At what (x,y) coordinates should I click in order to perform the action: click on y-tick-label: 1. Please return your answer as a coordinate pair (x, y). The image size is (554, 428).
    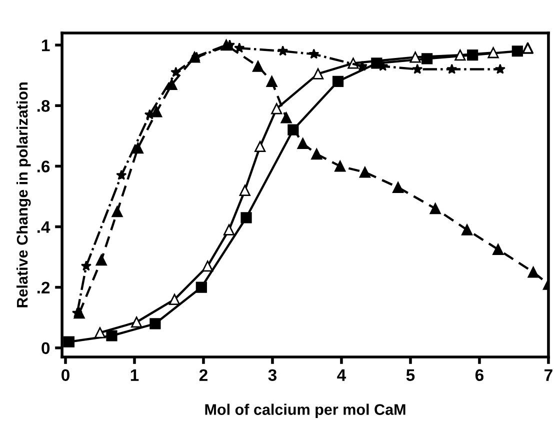
    Looking at the image, I should click on (46, 46).